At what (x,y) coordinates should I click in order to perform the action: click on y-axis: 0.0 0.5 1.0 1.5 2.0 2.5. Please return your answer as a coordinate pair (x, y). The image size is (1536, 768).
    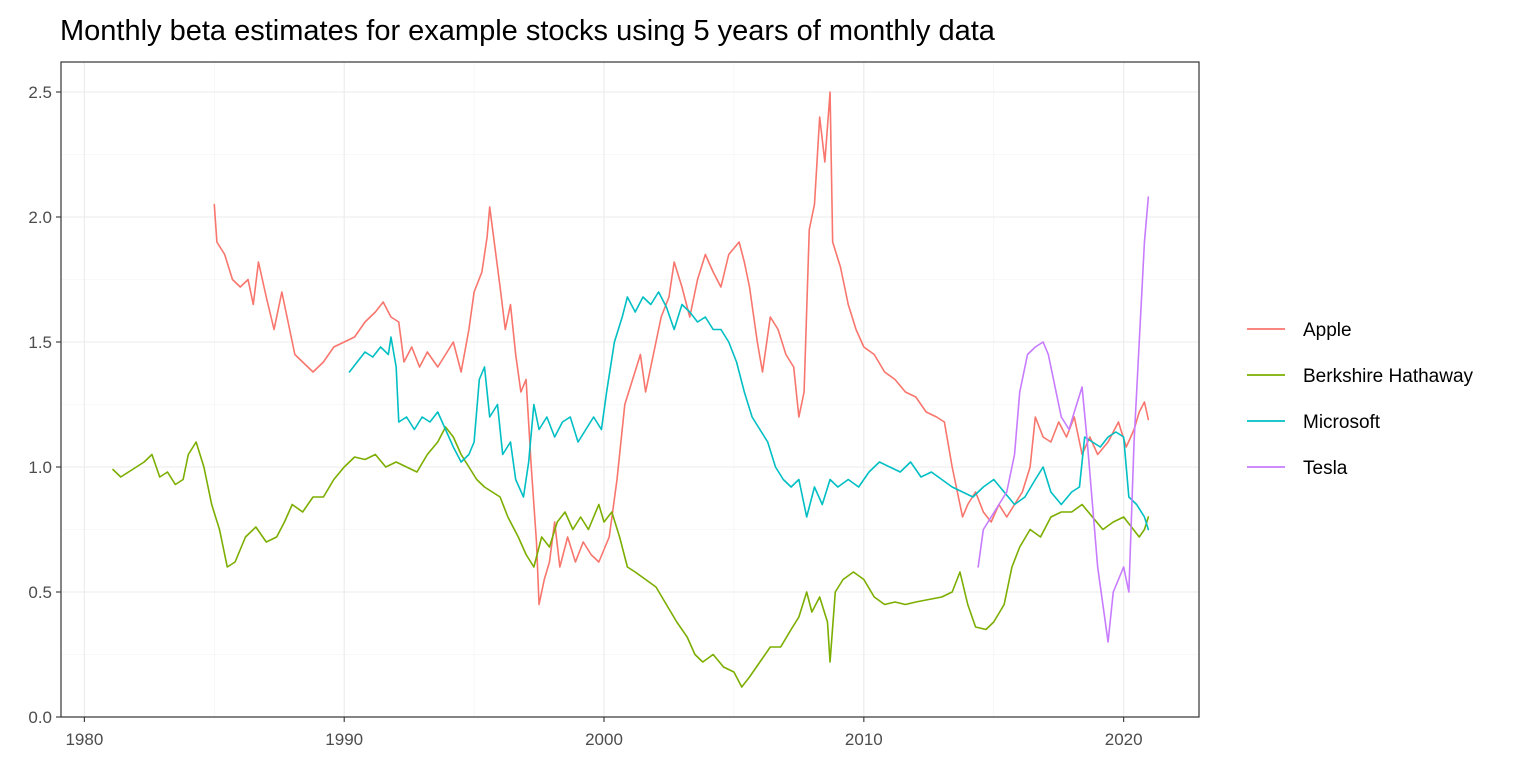
    Looking at the image, I should click on (44, 405).